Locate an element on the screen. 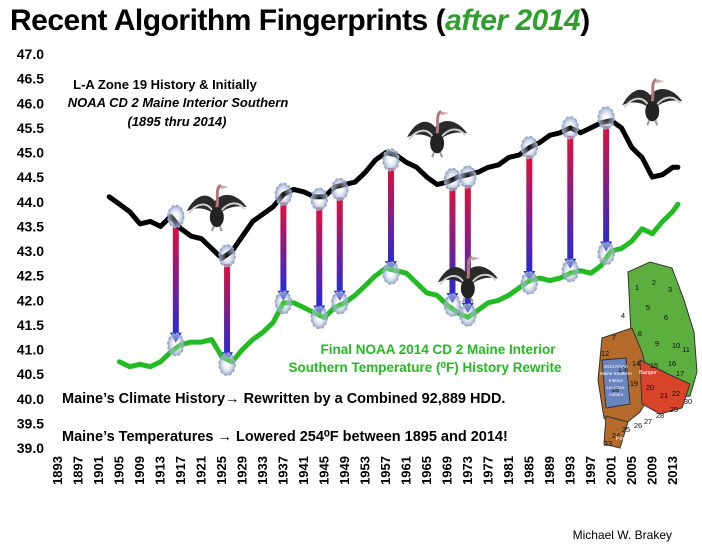  y-tick-label: 40.0 is located at coordinates (30, 399).